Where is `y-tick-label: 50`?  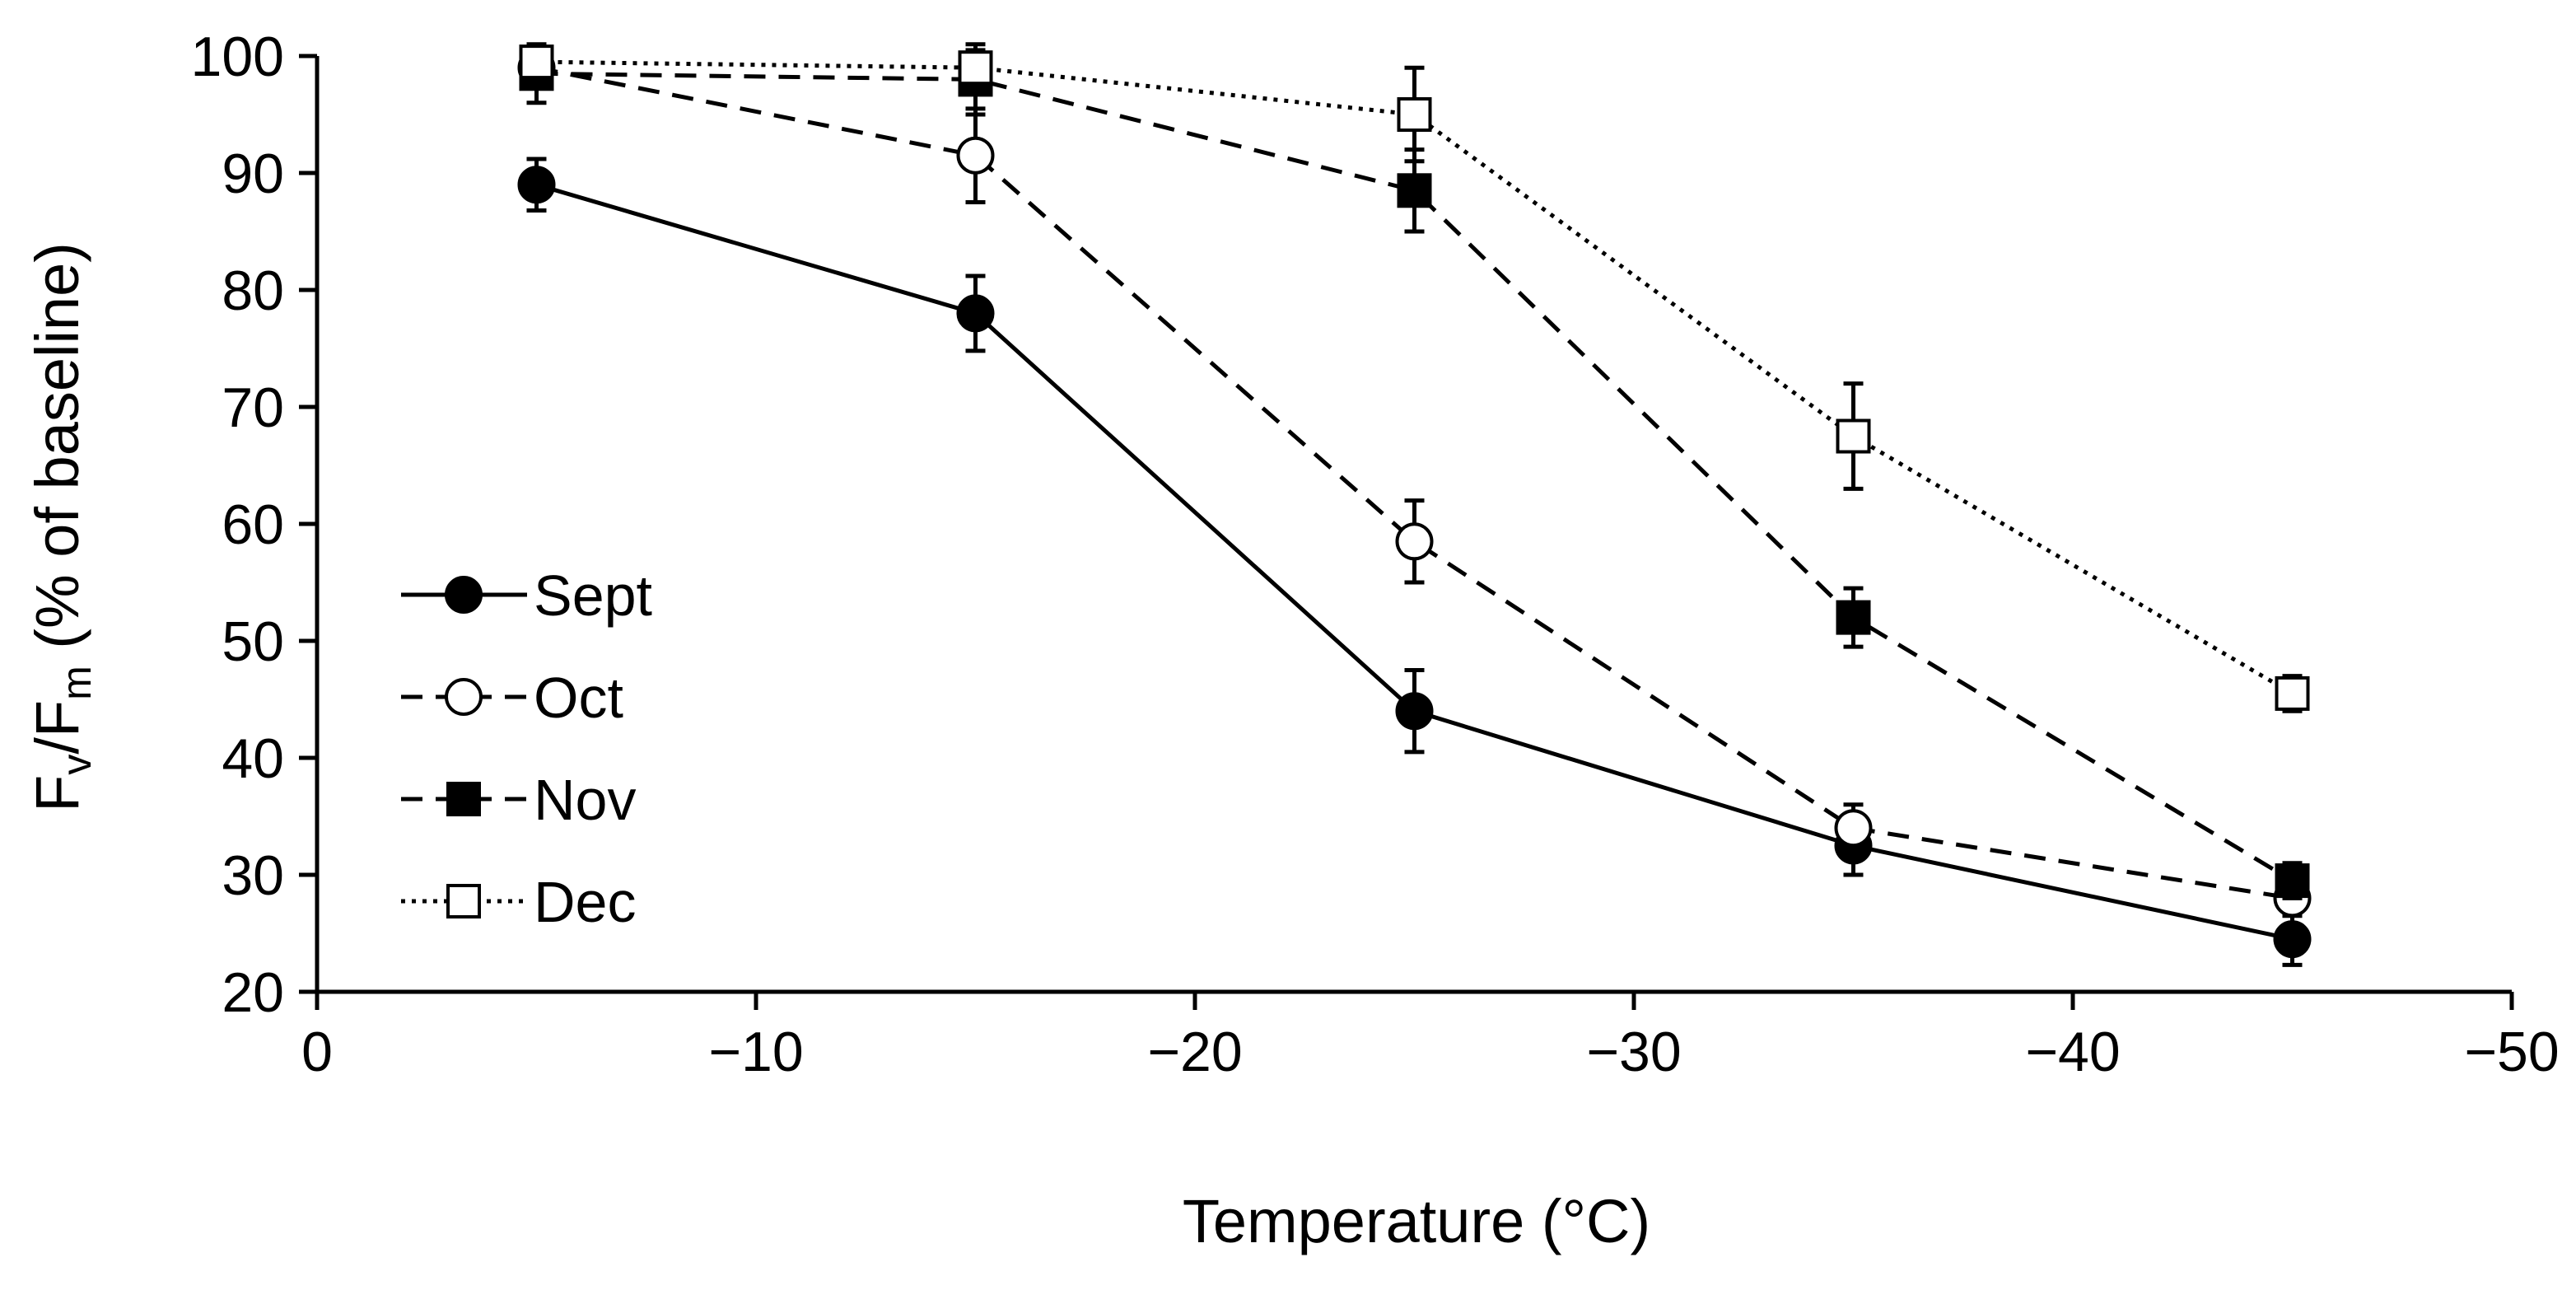 y-tick-label: 50 is located at coordinates (253, 641).